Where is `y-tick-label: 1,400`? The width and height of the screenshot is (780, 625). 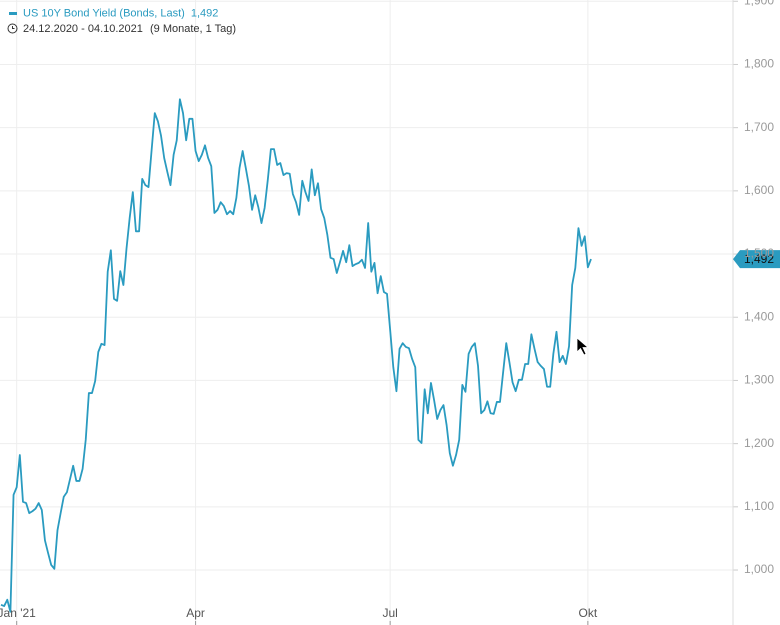
y-tick-label: 1,400 is located at coordinates (759, 316).